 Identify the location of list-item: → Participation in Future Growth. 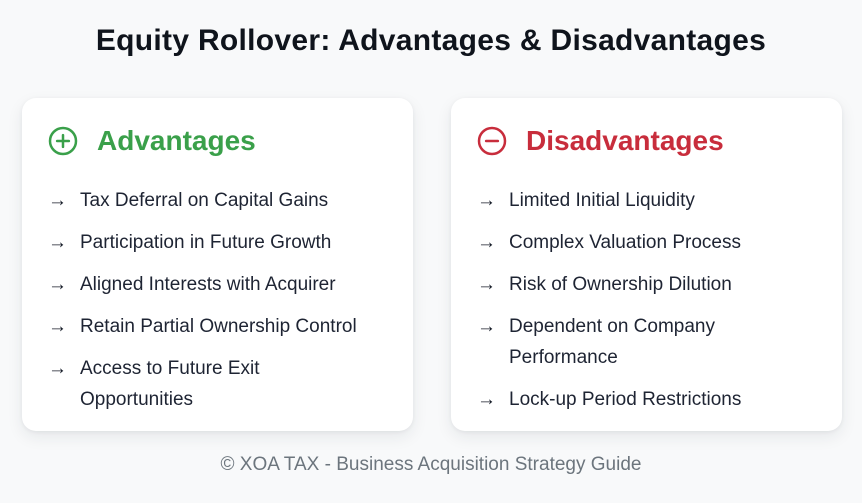
(218, 242).